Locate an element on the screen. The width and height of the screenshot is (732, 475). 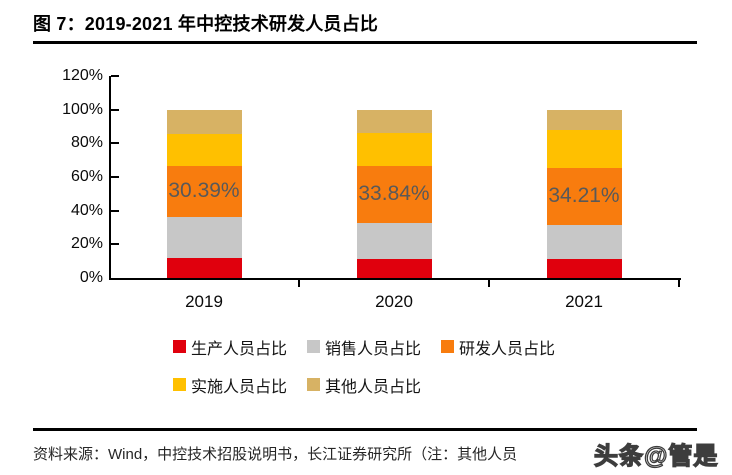
legend-row-2: 实施人员占比 其他人员占比 is located at coordinates (364, 386).